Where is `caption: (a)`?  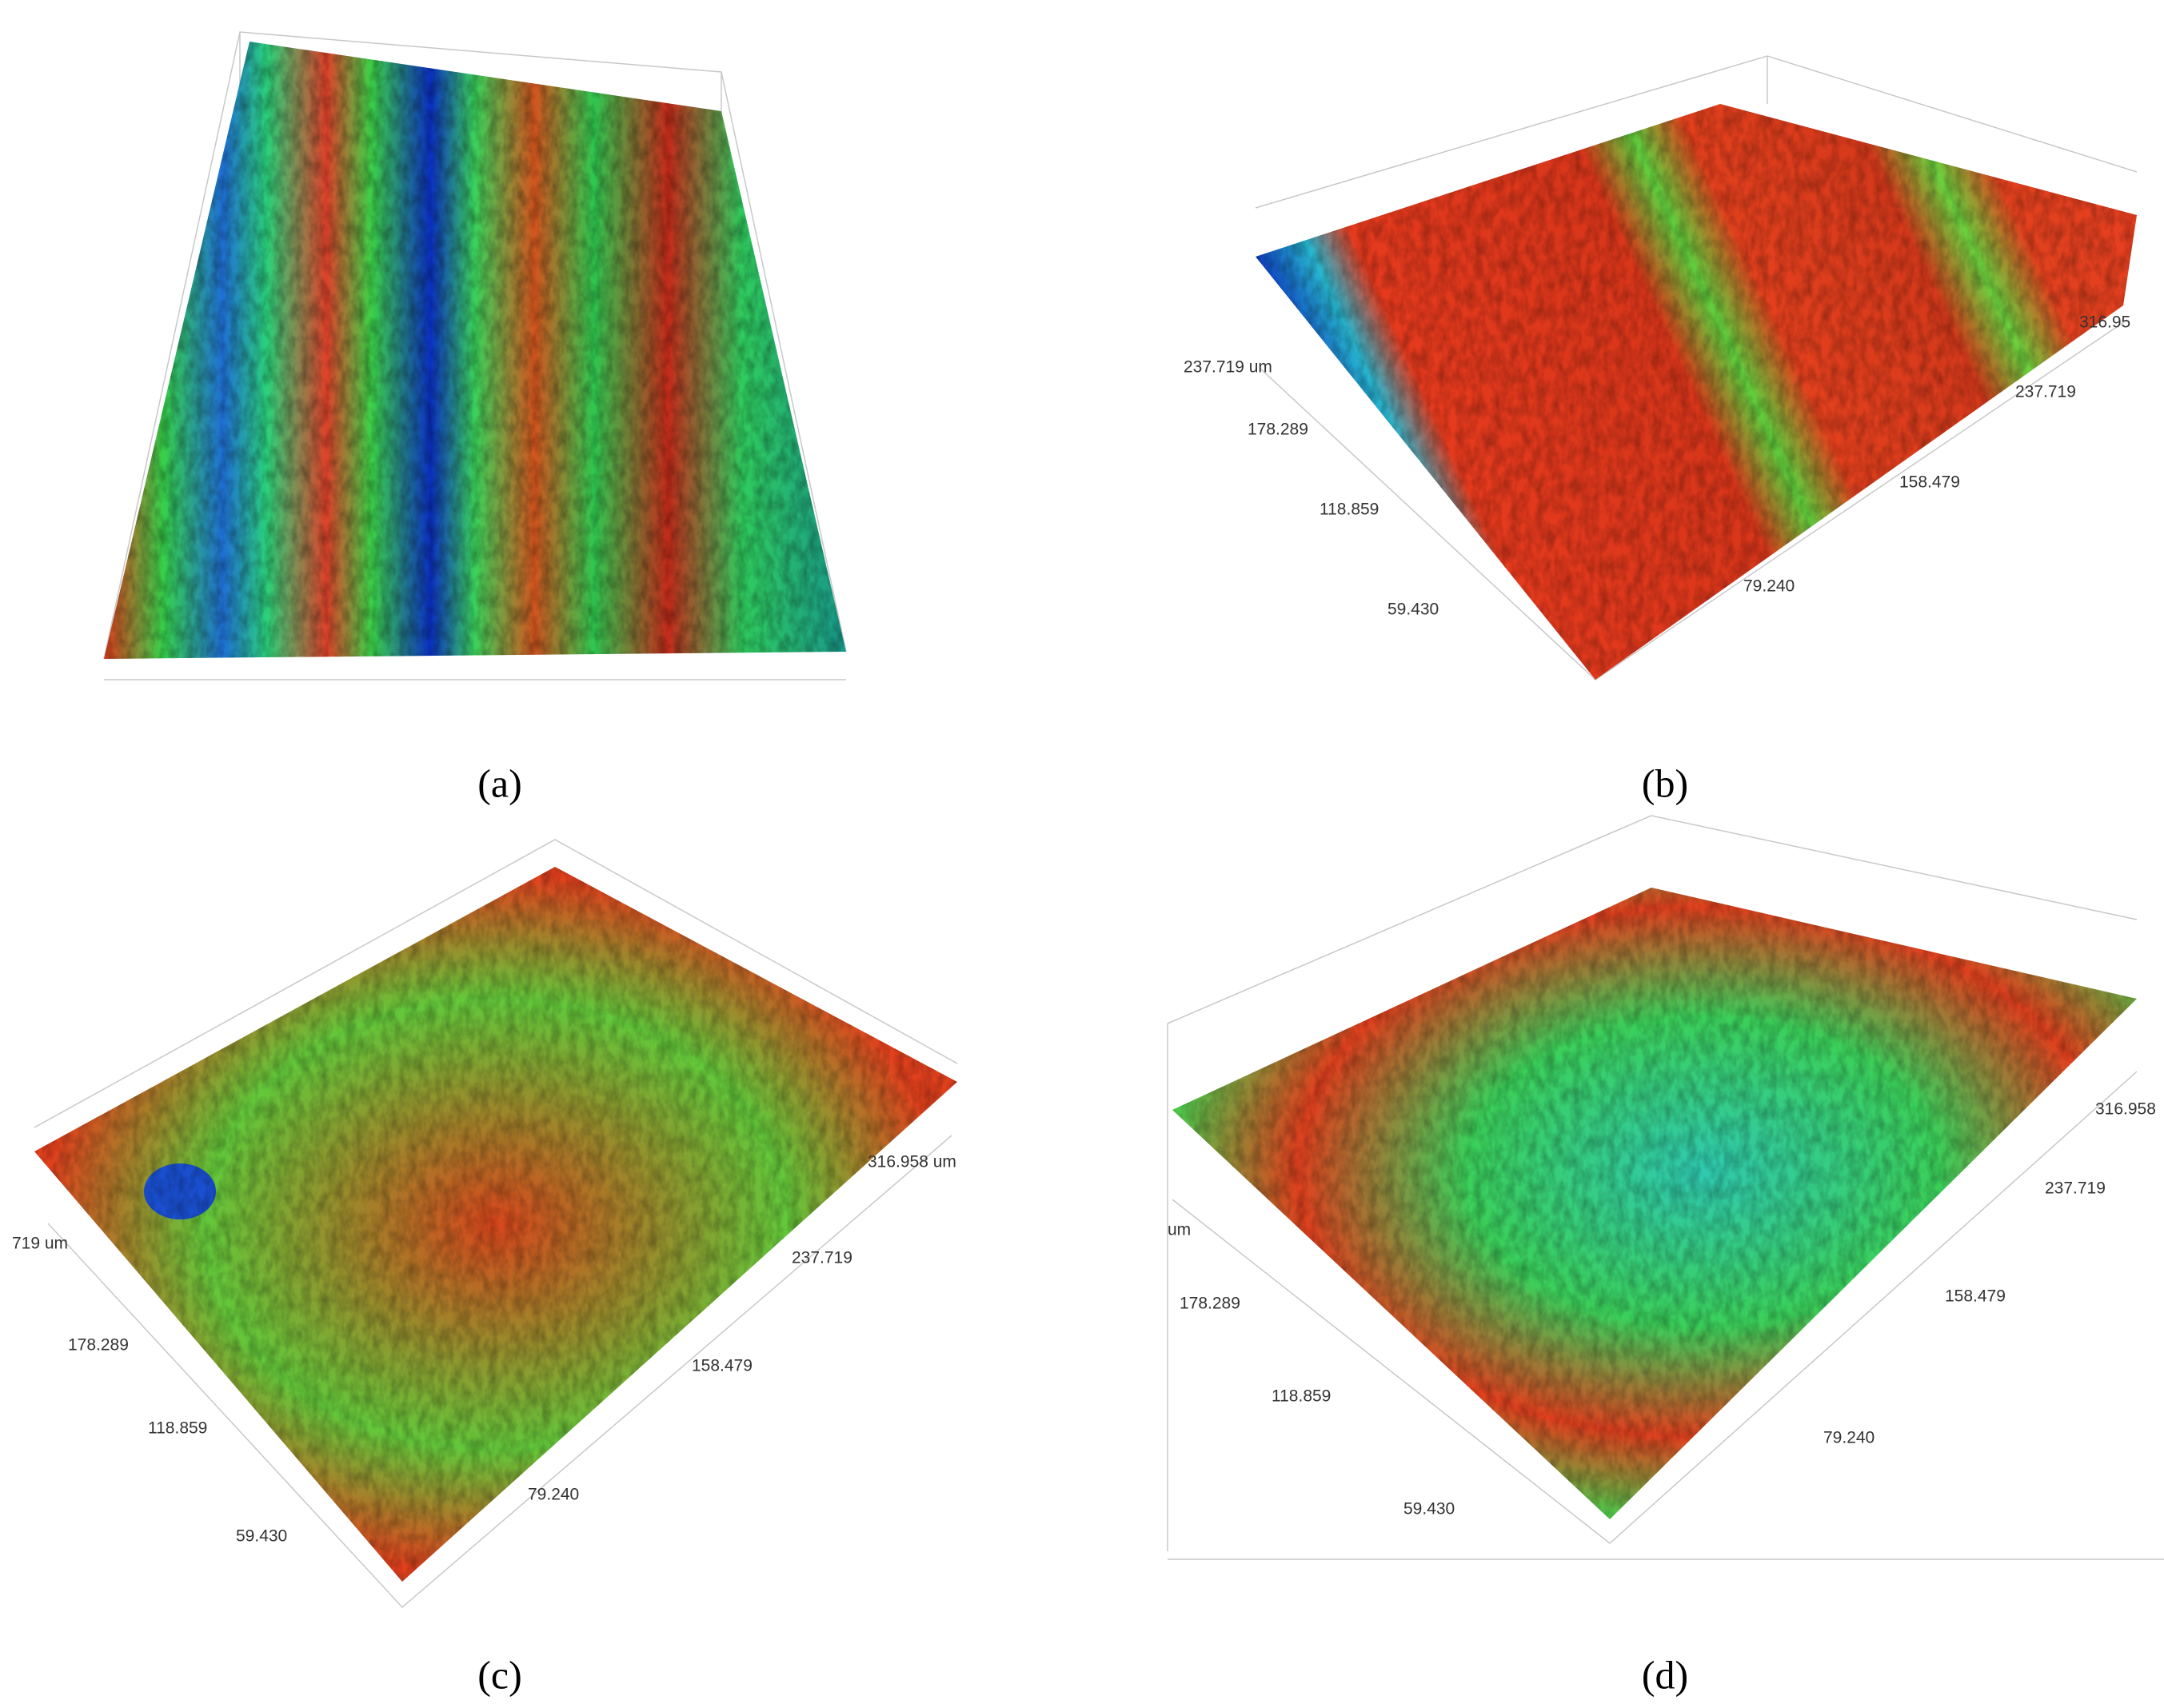
caption: (a) is located at coordinates (499, 782).